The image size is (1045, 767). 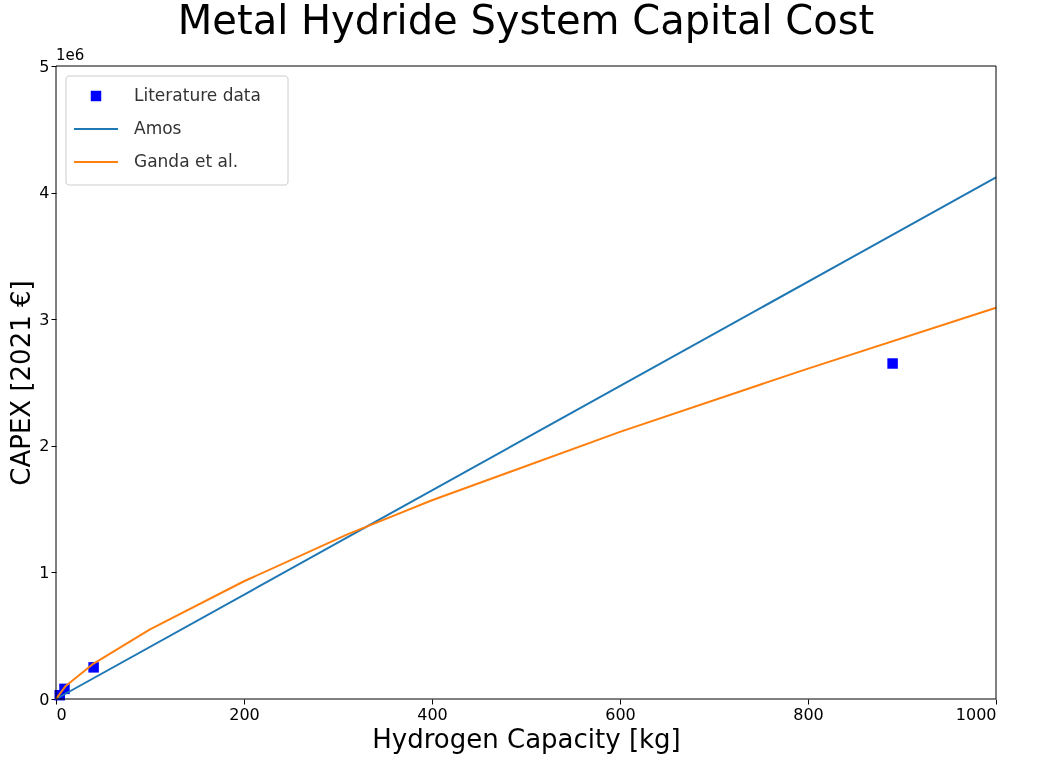 What do you see at coordinates (44, 319) in the screenshot?
I see `y-tick-label: 3` at bounding box center [44, 319].